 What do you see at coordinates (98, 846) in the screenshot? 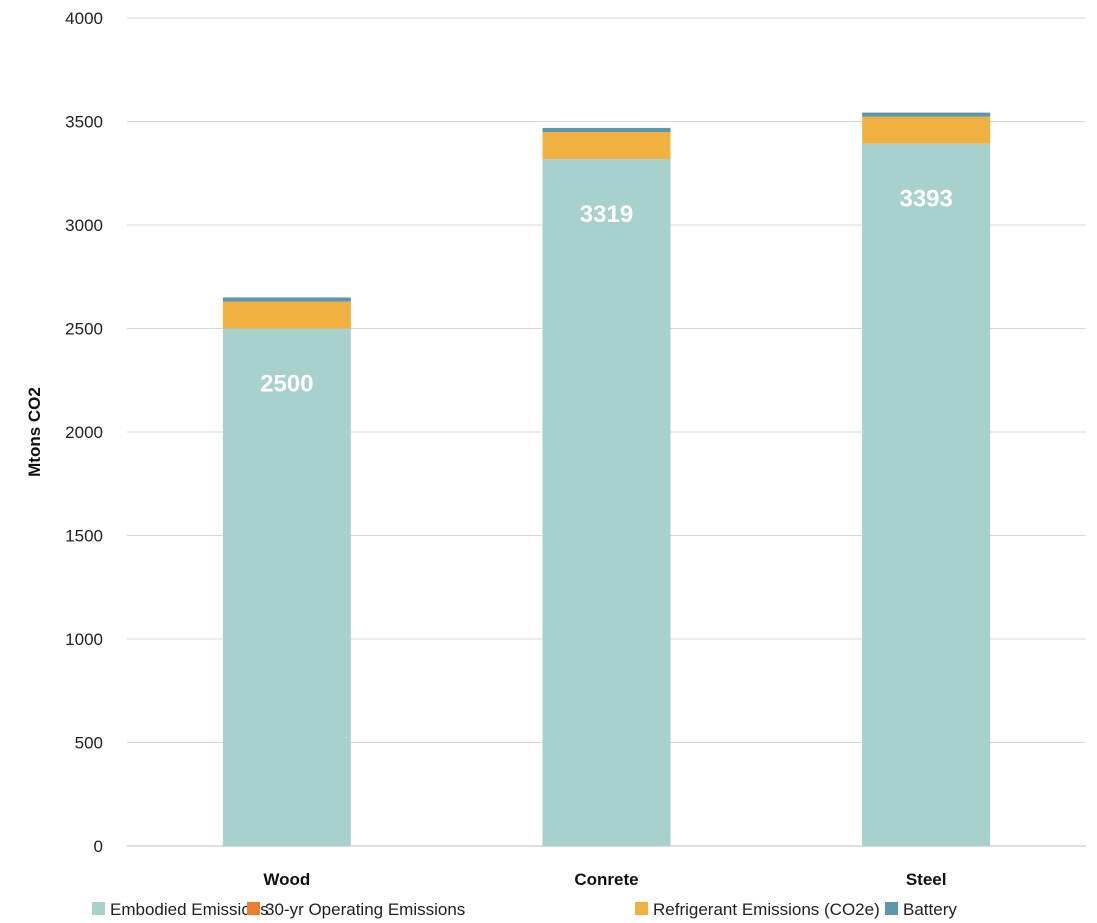
I see `y-tick-label: 0` at bounding box center [98, 846].